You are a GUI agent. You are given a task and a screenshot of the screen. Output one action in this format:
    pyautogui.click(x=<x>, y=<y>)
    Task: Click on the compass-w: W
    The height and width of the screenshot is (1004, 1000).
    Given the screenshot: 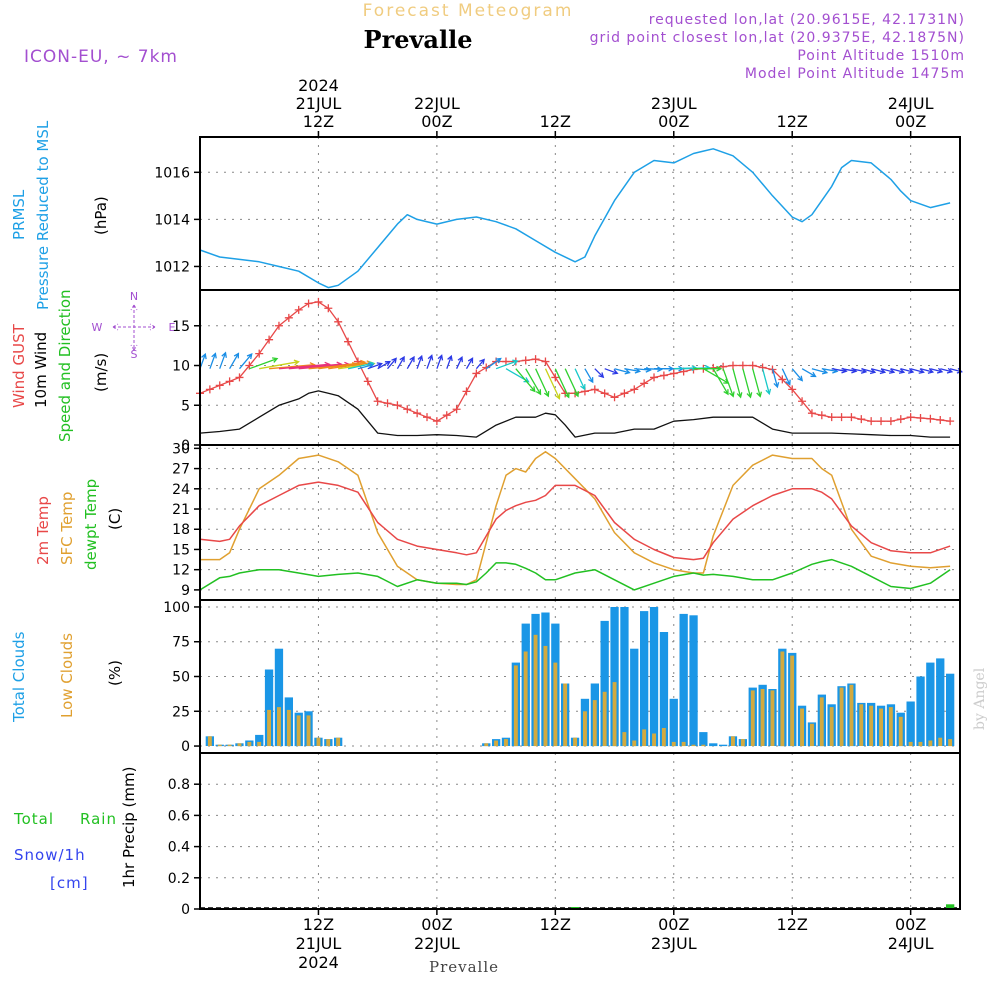 What is the action you would take?
    pyautogui.click(x=97, y=327)
    